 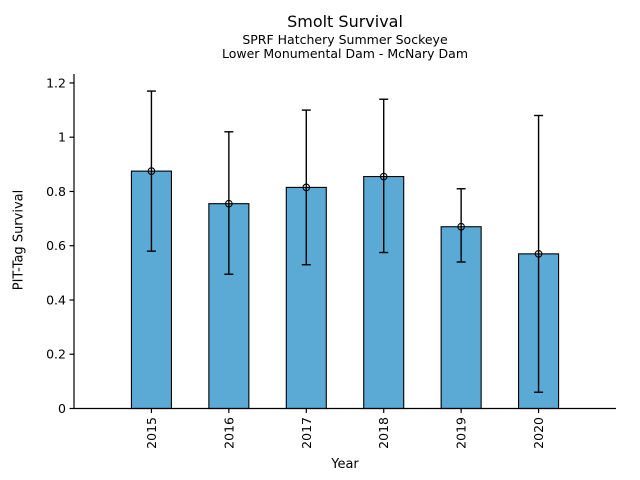 I want to click on point-marker-2015, so click(x=151, y=171).